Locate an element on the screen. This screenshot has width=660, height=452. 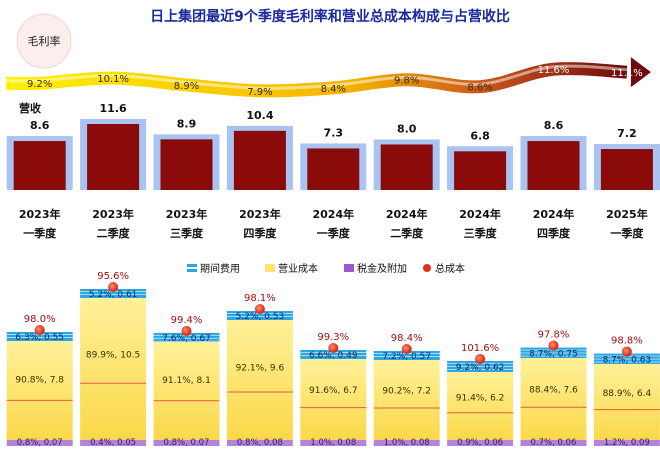
period-expense-label: 7.6%, 0.67 is located at coordinates (186, 339).